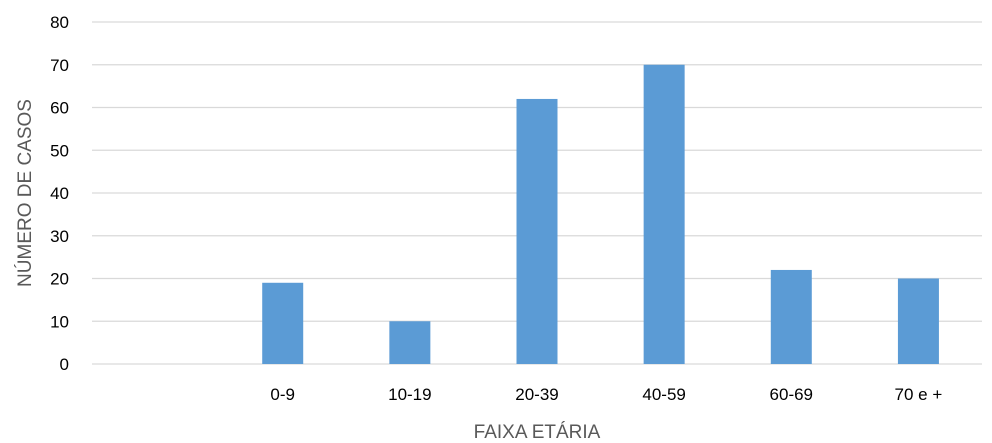 This screenshot has width=992, height=443. What do you see at coordinates (606, 394) in the screenshot?
I see `x-axis-ticks: 0-9 10-19 20-39 40-59 60-69 70 e +` at bounding box center [606, 394].